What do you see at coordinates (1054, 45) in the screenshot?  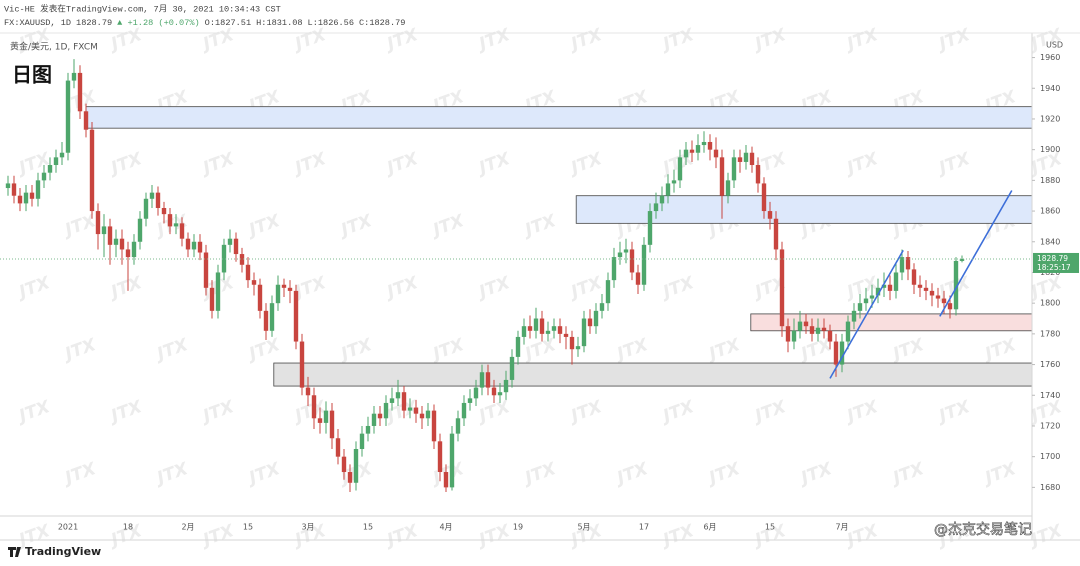 I see `currency: USD` at bounding box center [1054, 45].